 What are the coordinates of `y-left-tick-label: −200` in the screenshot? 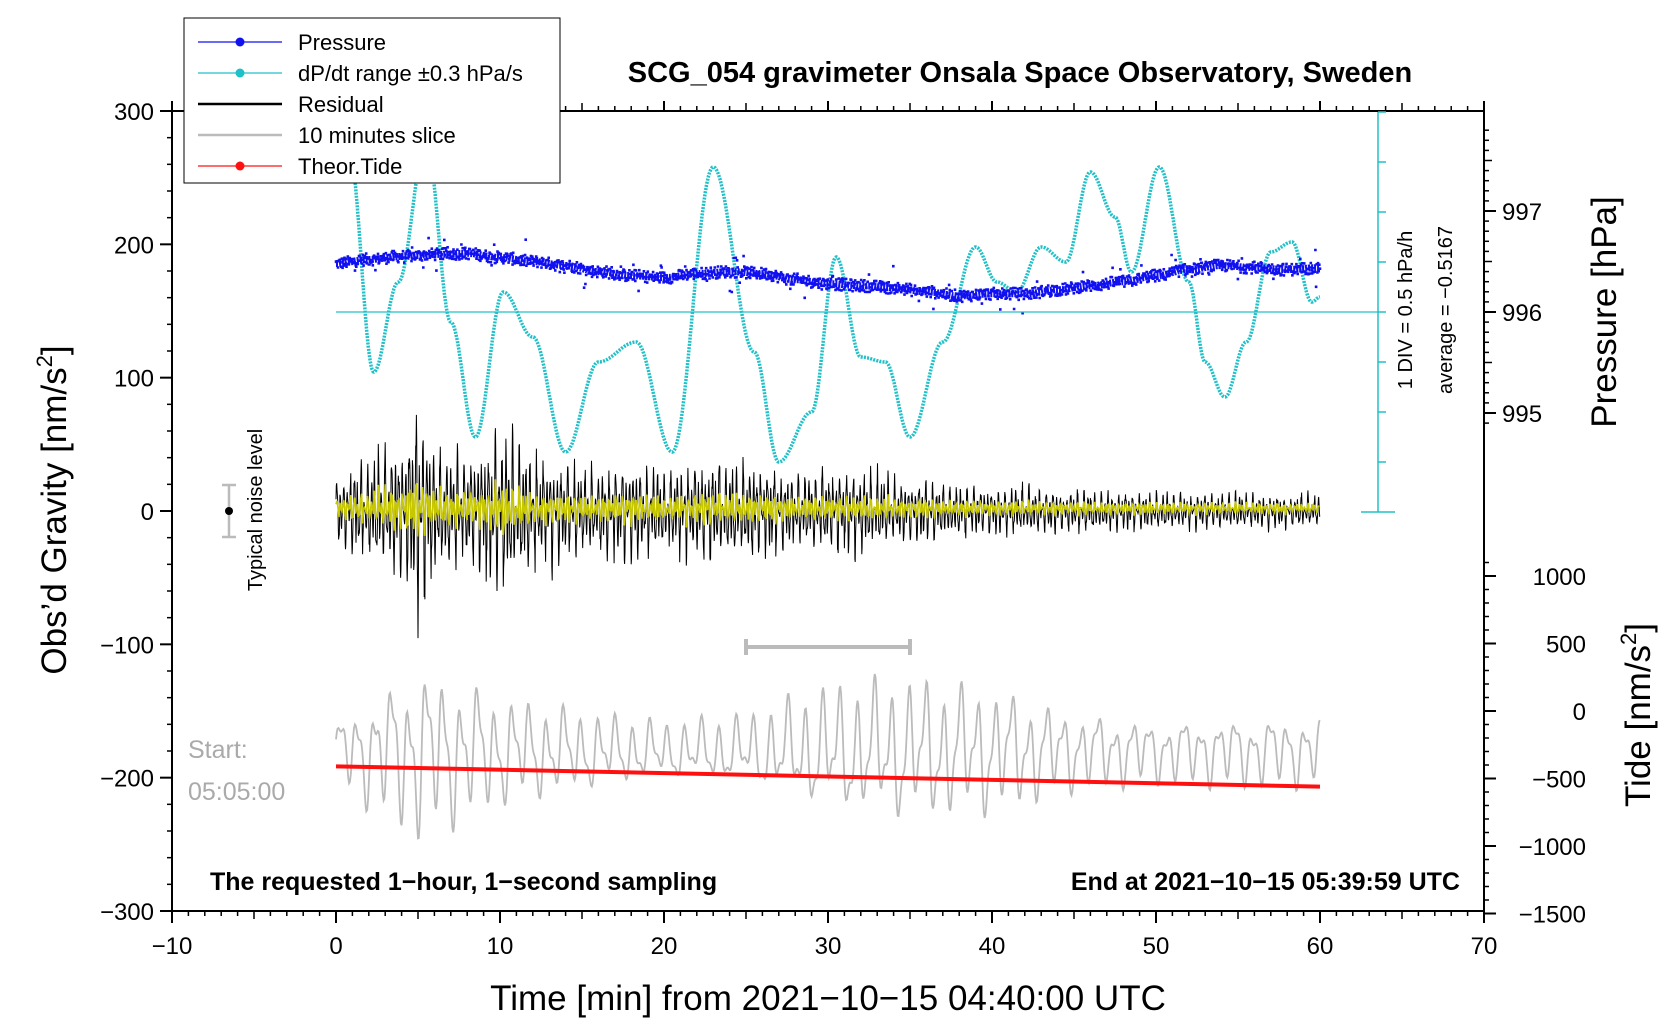 It's located at (127, 779).